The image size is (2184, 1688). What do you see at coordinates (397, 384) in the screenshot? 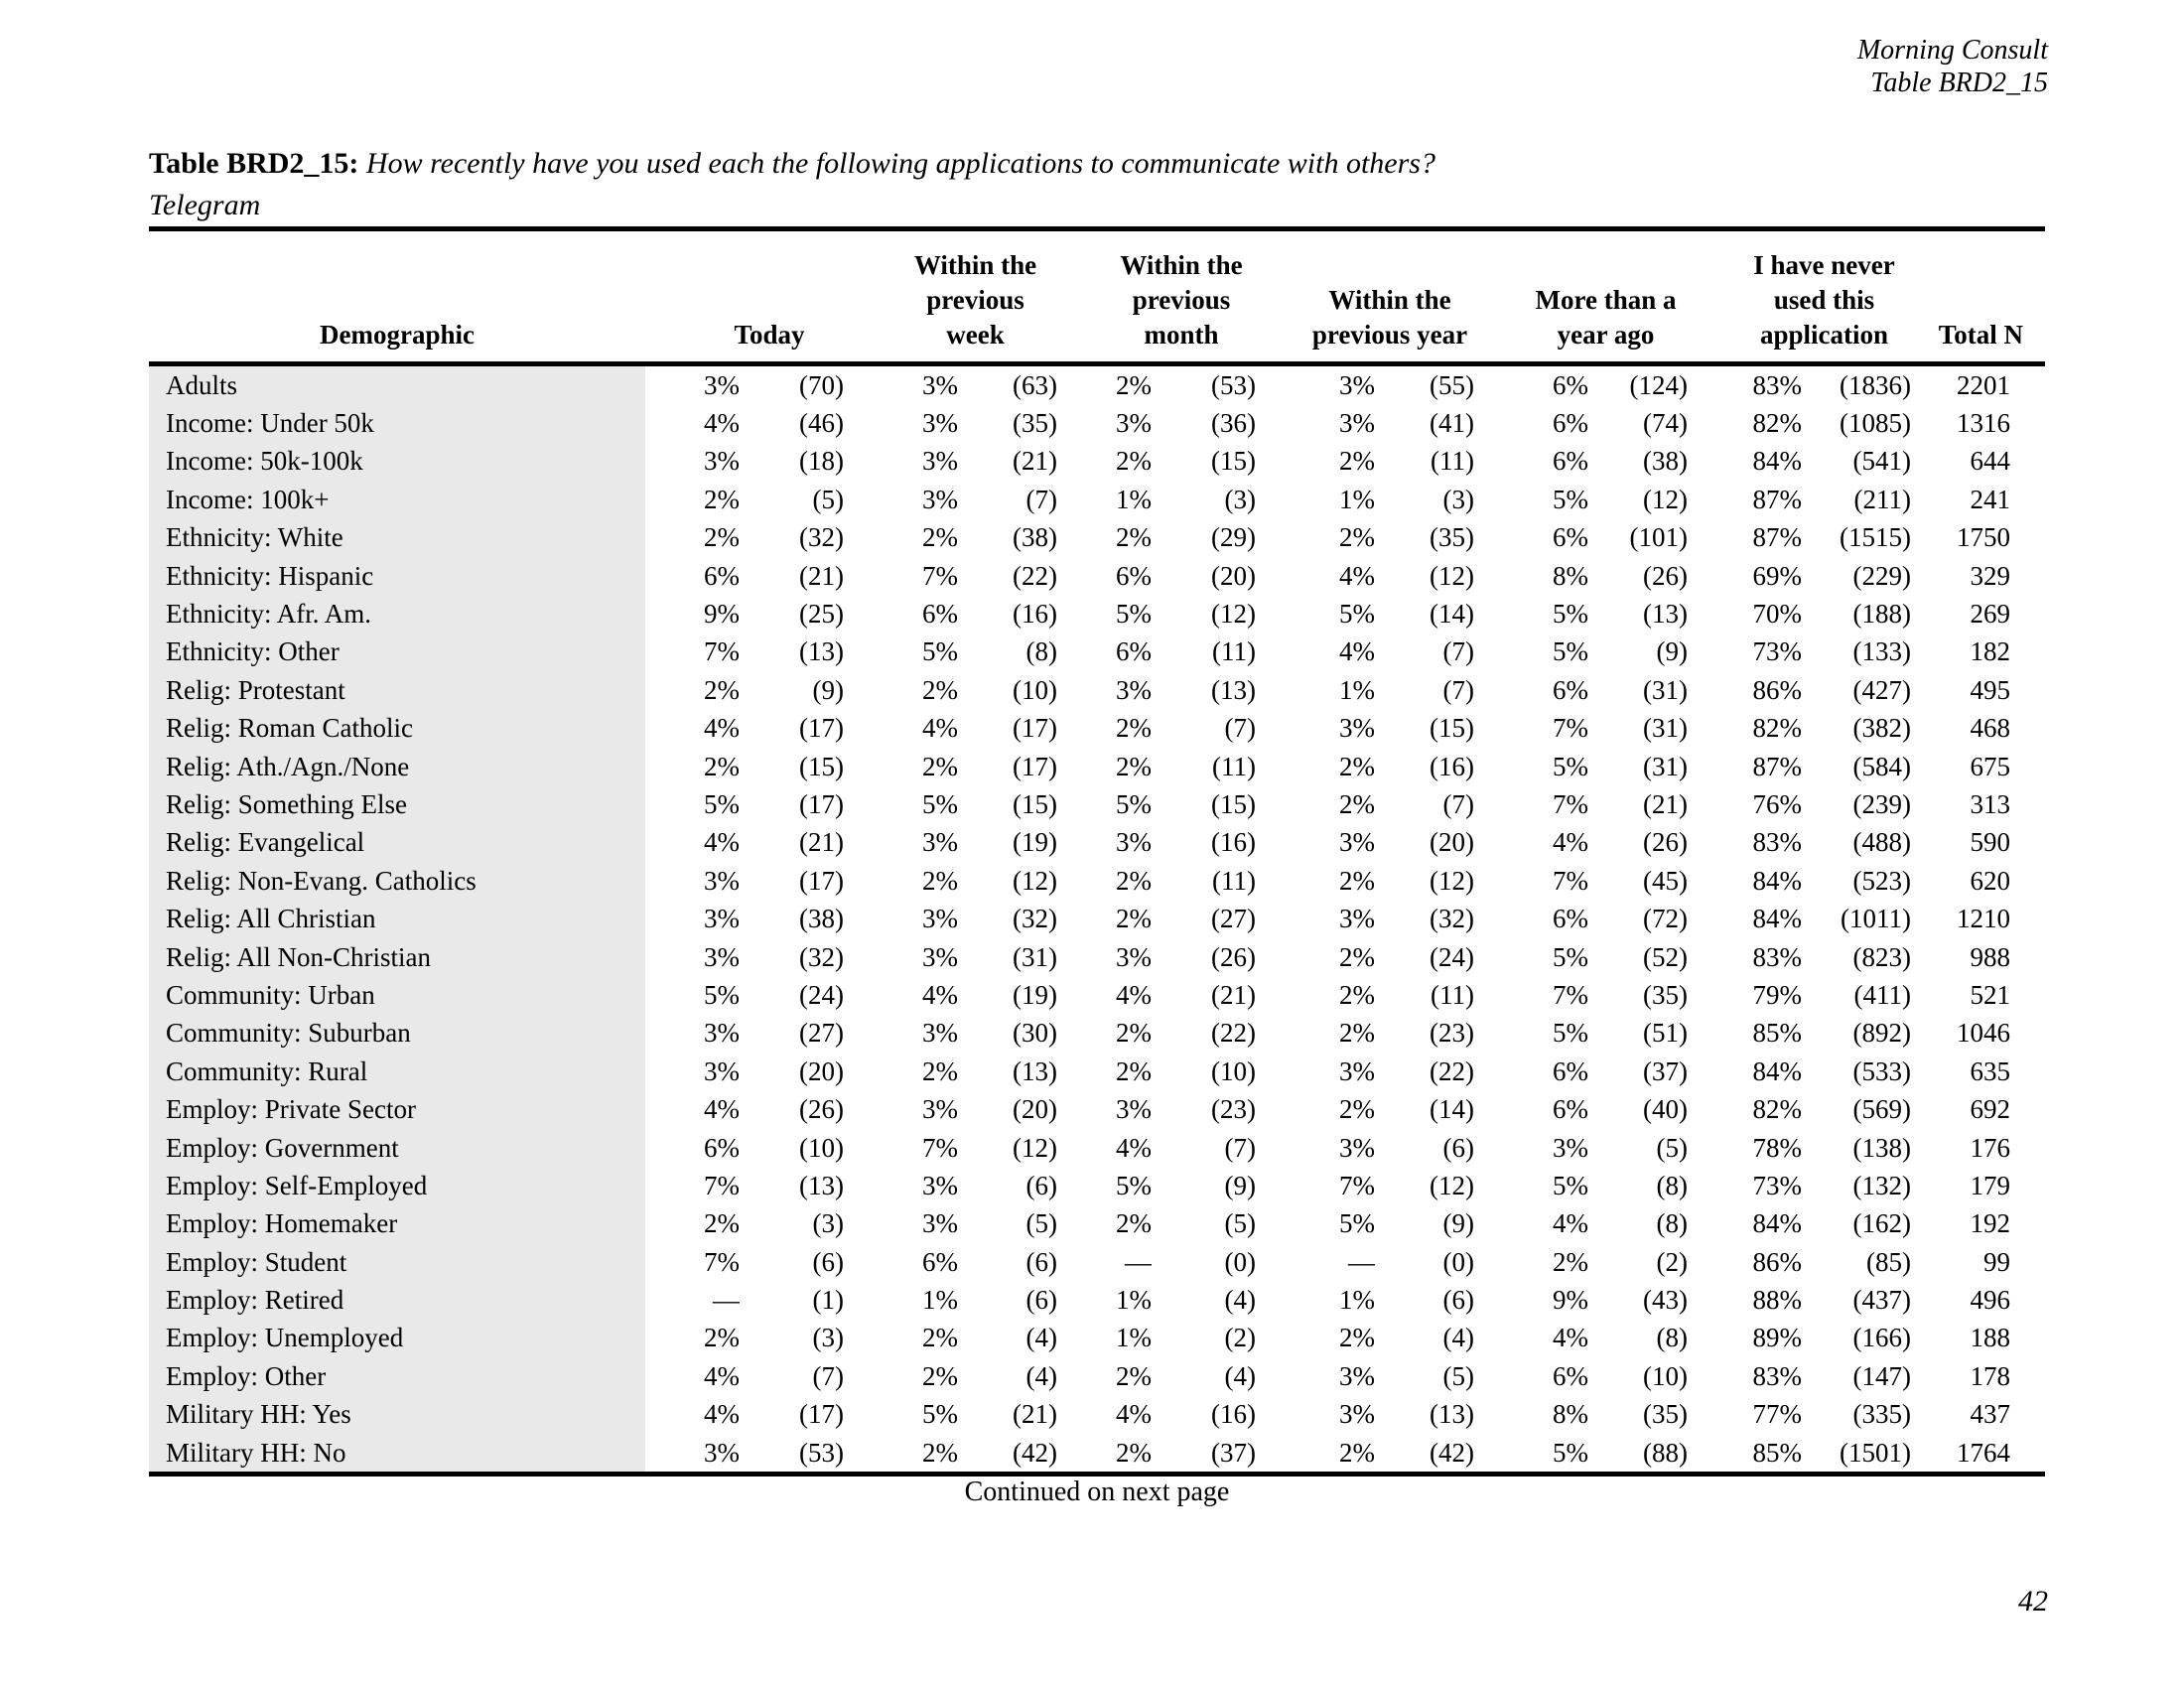
I see `demographic-cell: Adults` at bounding box center [397, 384].